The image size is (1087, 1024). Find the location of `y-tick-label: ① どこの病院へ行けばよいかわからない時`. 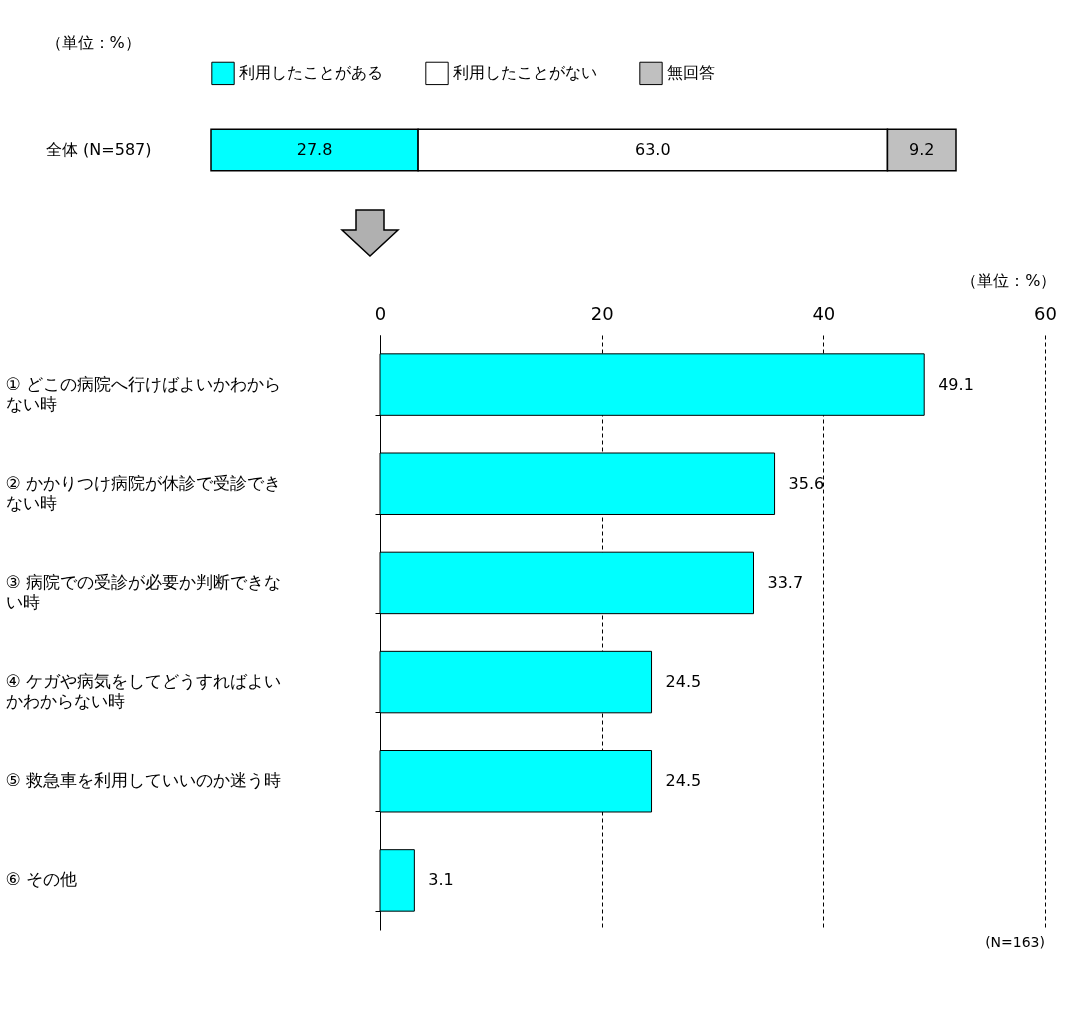

y-tick-label: ① どこの病院へ行けばよいかわからない時 is located at coordinates (143, 393).